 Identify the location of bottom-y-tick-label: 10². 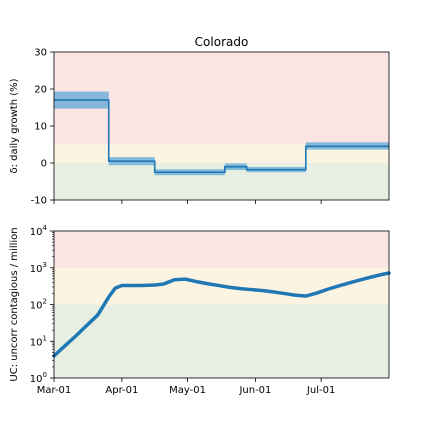
(38, 305).